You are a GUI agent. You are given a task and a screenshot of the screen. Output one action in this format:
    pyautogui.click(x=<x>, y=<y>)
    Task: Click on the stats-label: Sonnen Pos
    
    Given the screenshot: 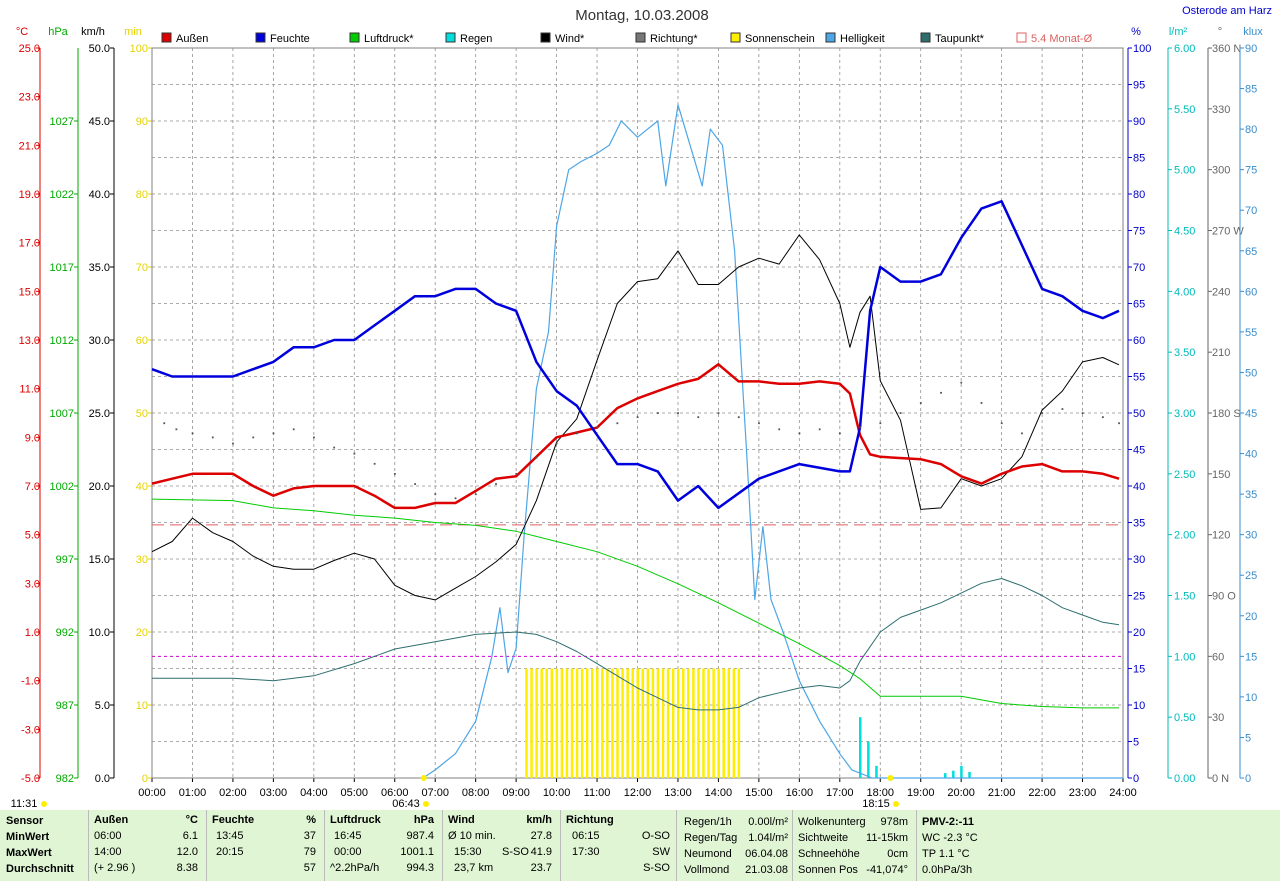 What is the action you would take?
    pyautogui.click(x=828, y=870)
    